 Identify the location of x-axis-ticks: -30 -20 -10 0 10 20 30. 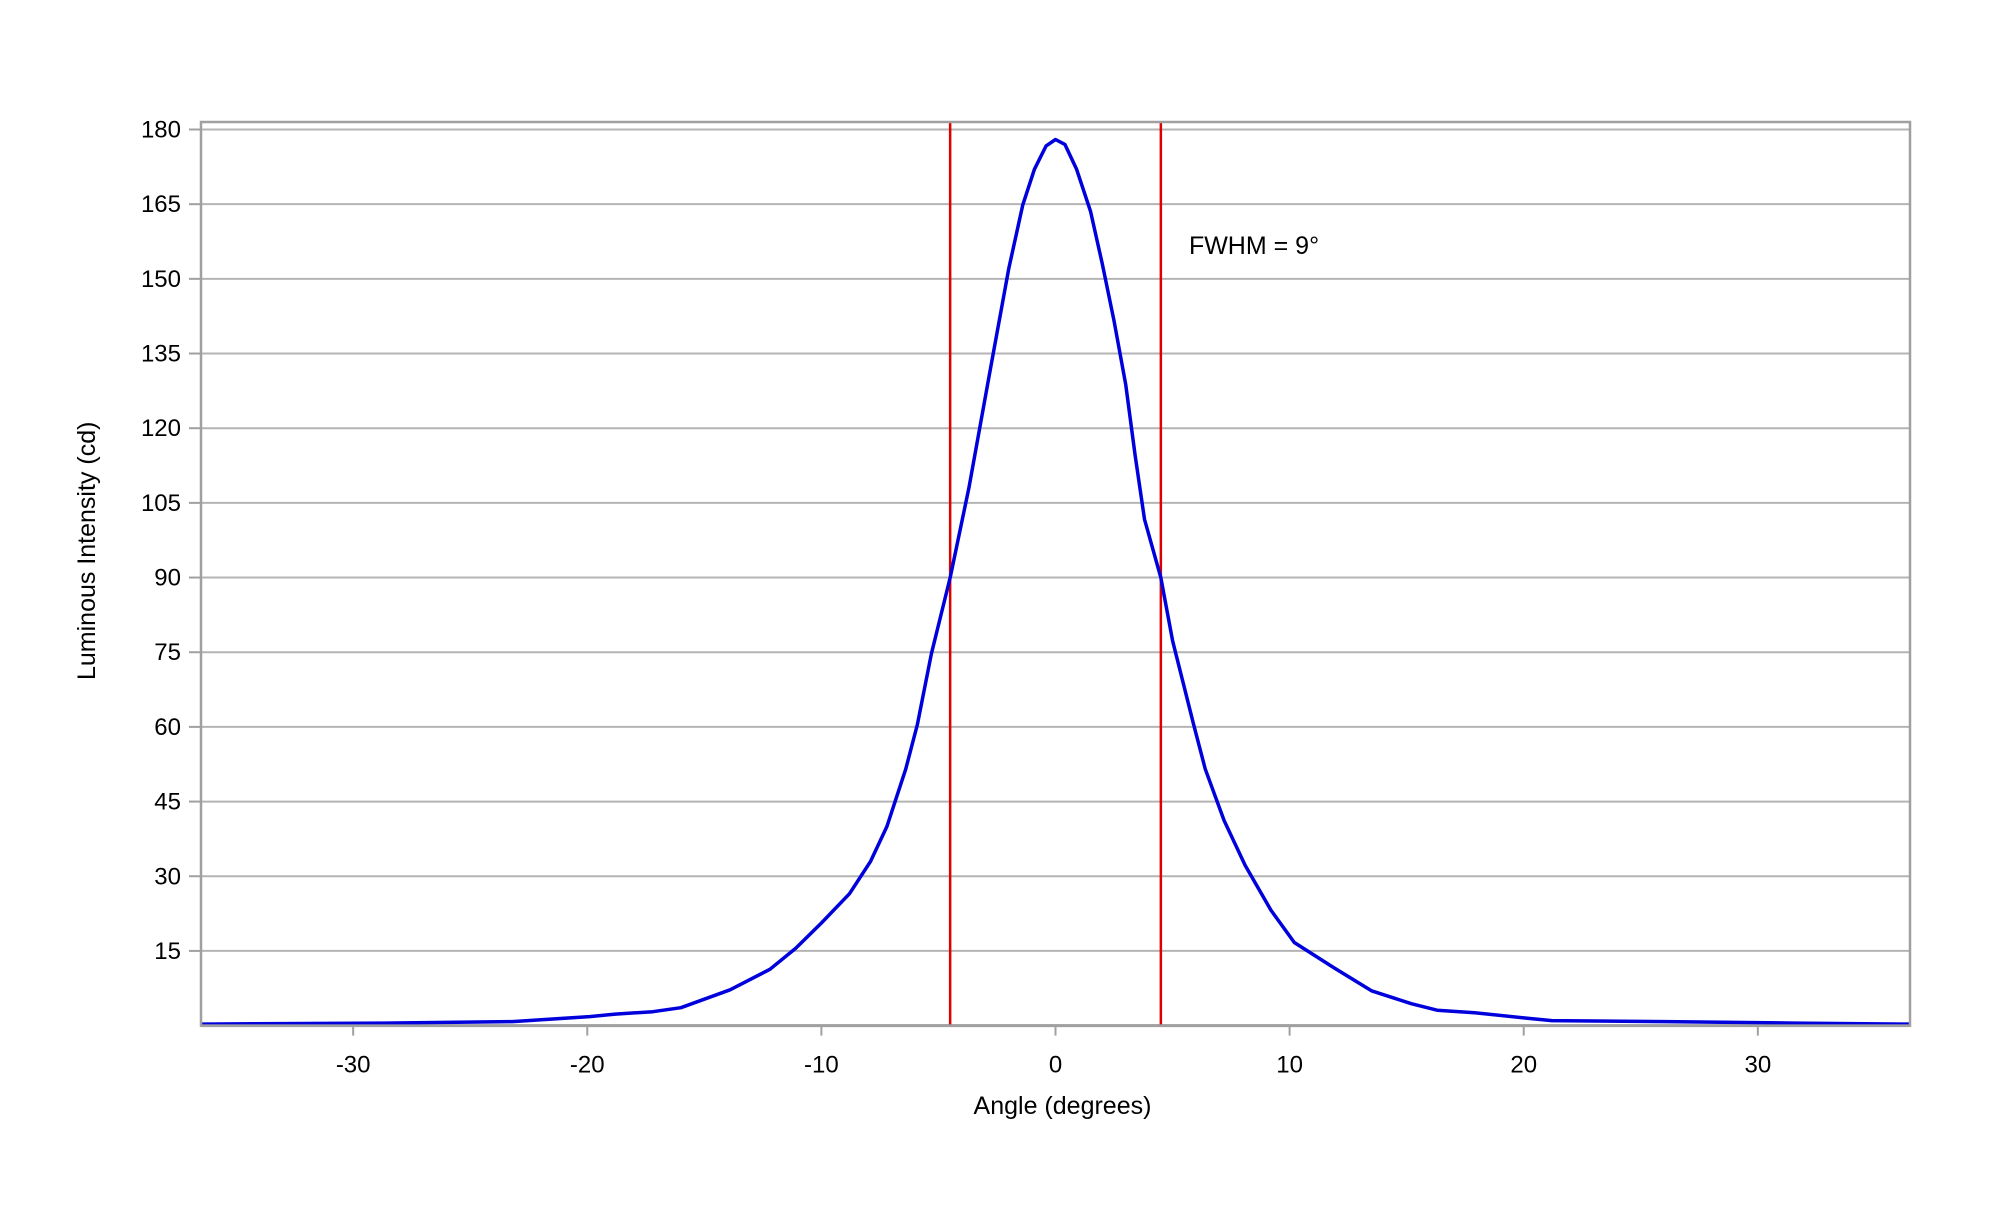
(1053, 1052).